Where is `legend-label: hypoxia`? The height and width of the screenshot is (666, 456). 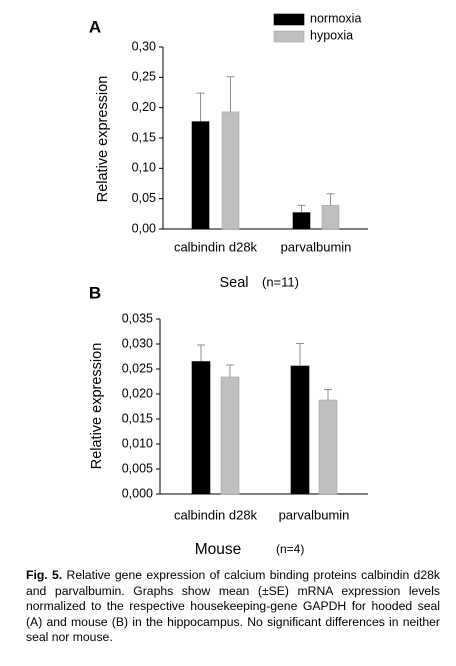
legend-label: hypoxia is located at coordinates (331, 35).